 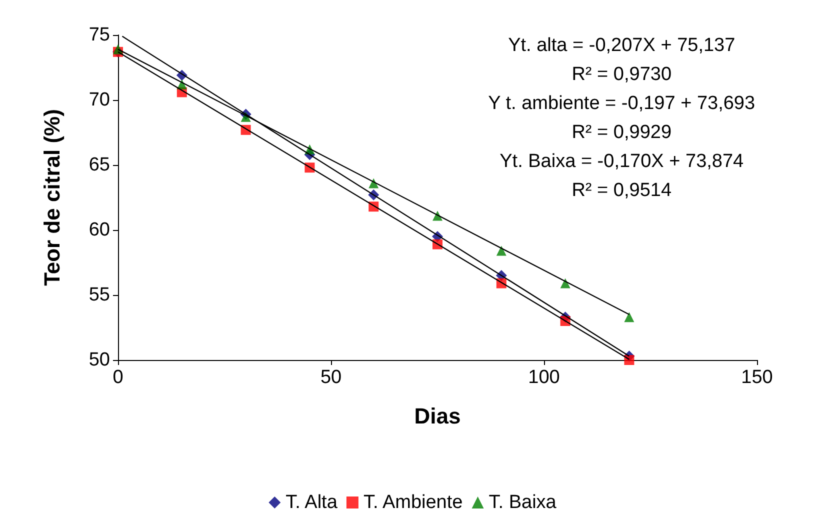 What do you see at coordinates (622, 45) in the screenshot?
I see `annotation: Yt. alta = -0,207X + 75,137` at bounding box center [622, 45].